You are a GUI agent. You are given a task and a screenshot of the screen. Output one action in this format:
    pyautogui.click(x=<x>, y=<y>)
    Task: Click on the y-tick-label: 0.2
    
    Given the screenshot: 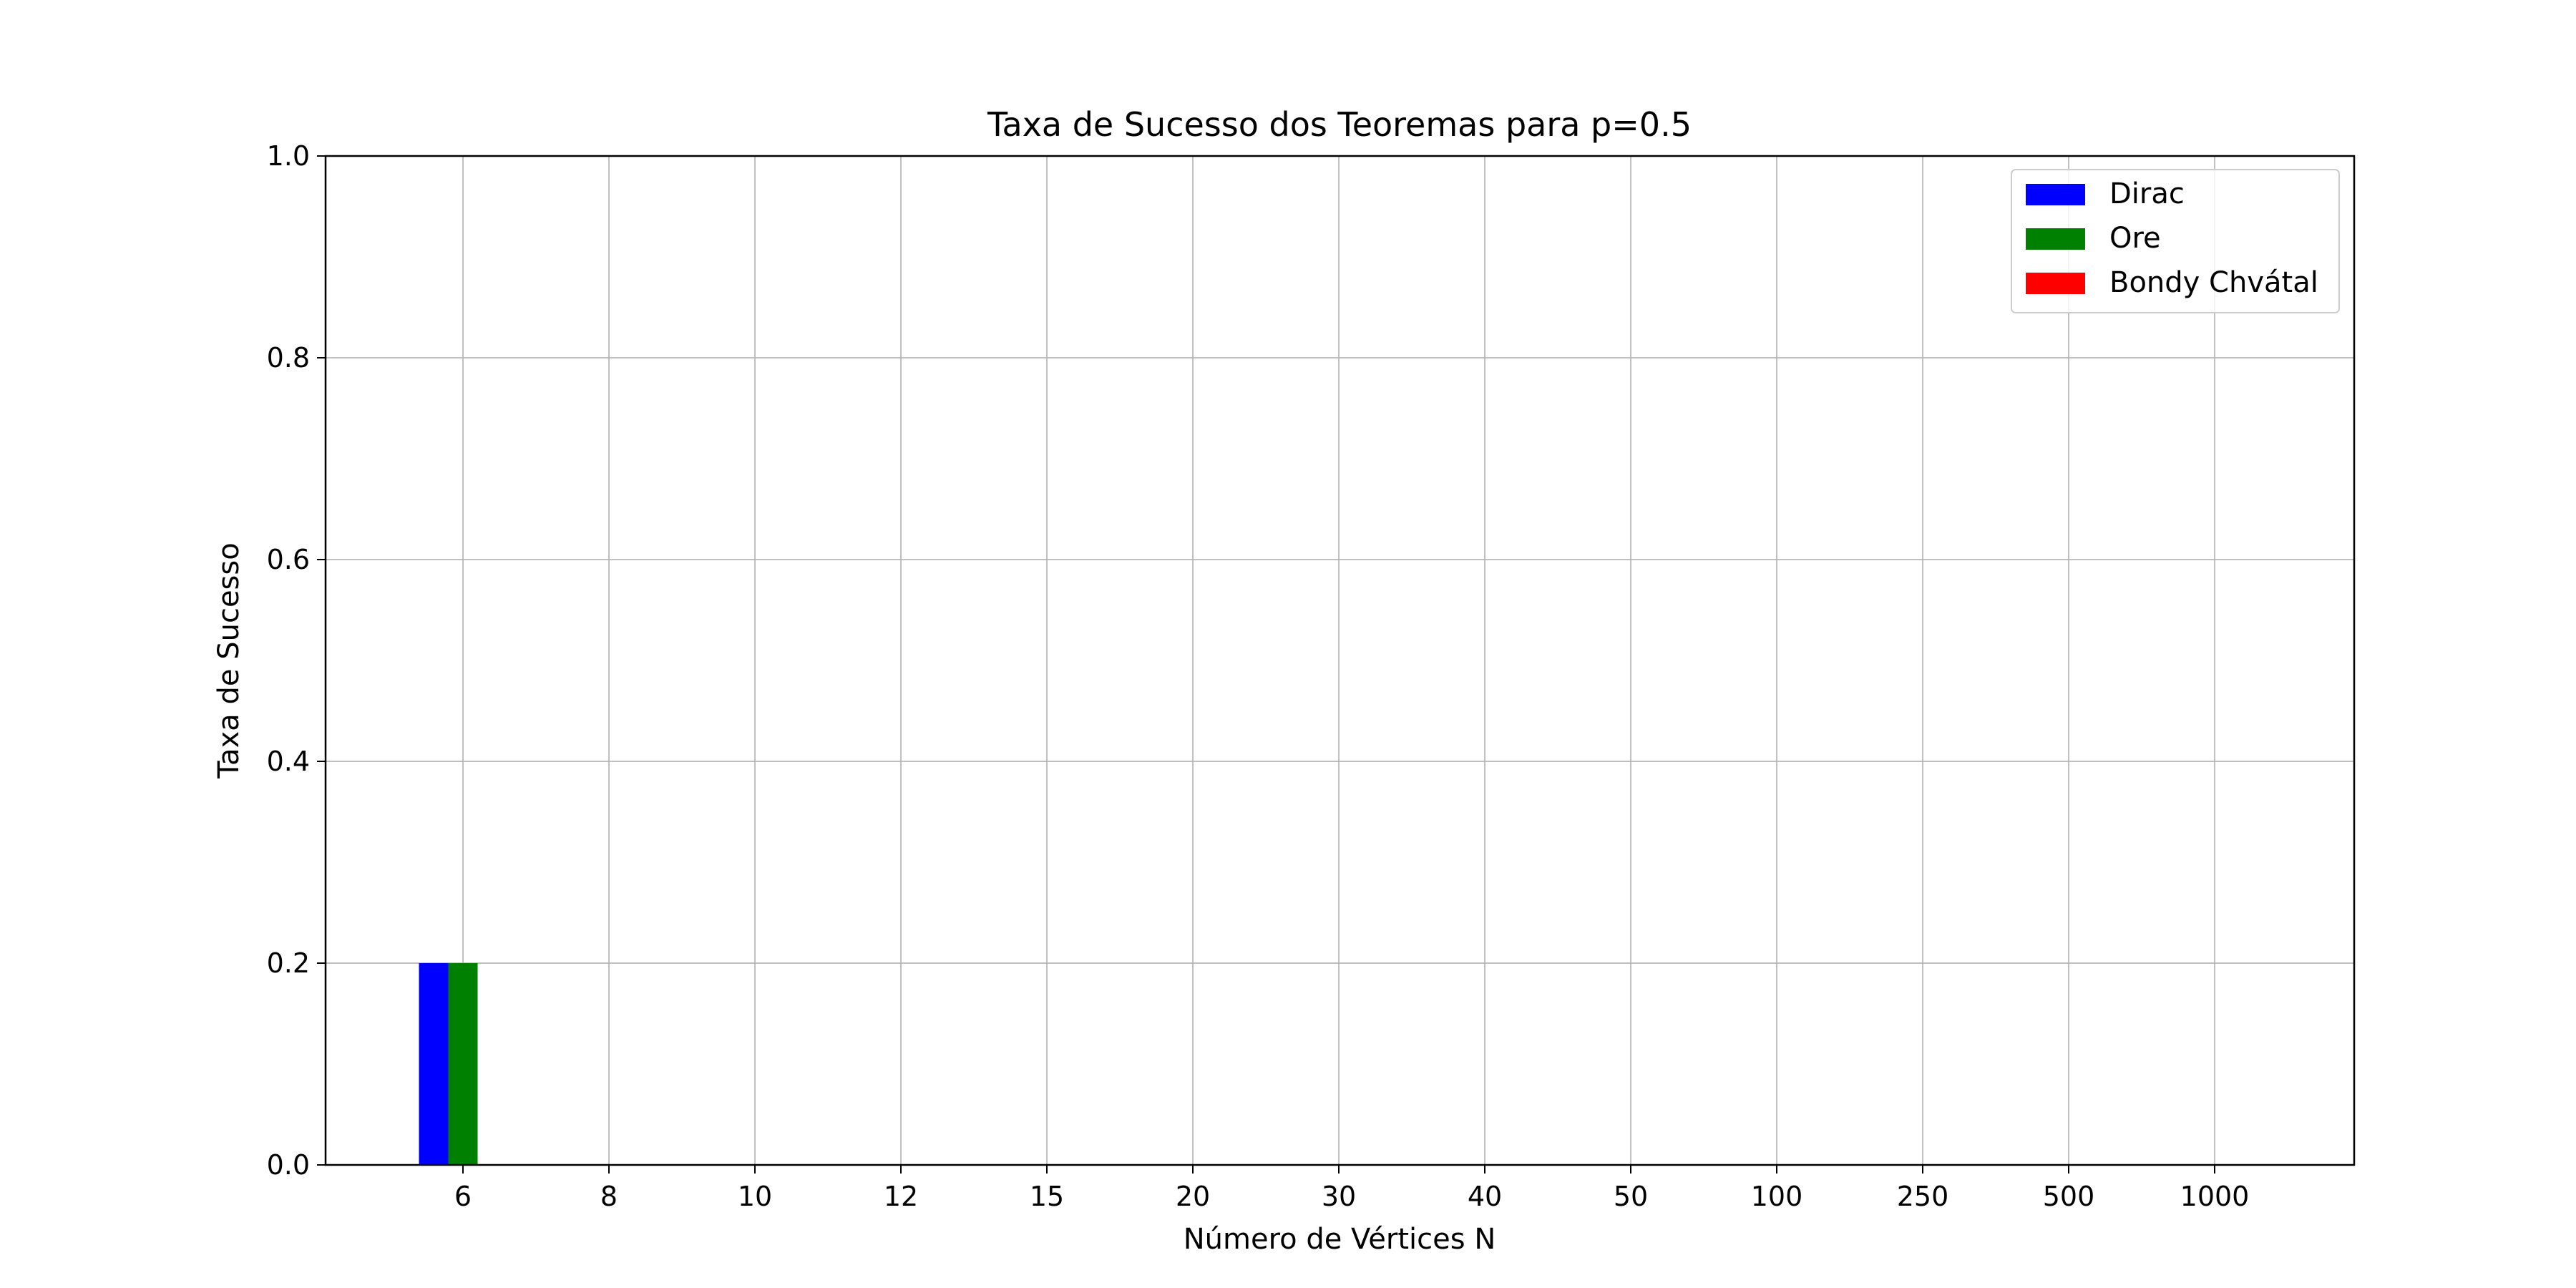 What is the action you would take?
    pyautogui.click(x=288, y=963)
    